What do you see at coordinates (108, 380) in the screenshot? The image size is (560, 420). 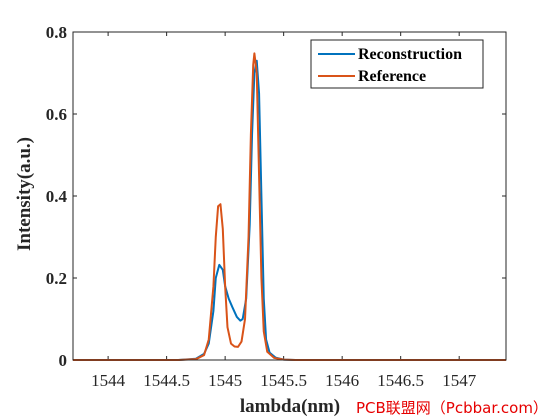 I see `x-tick-label: 1544` at bounding box center [108, 380].